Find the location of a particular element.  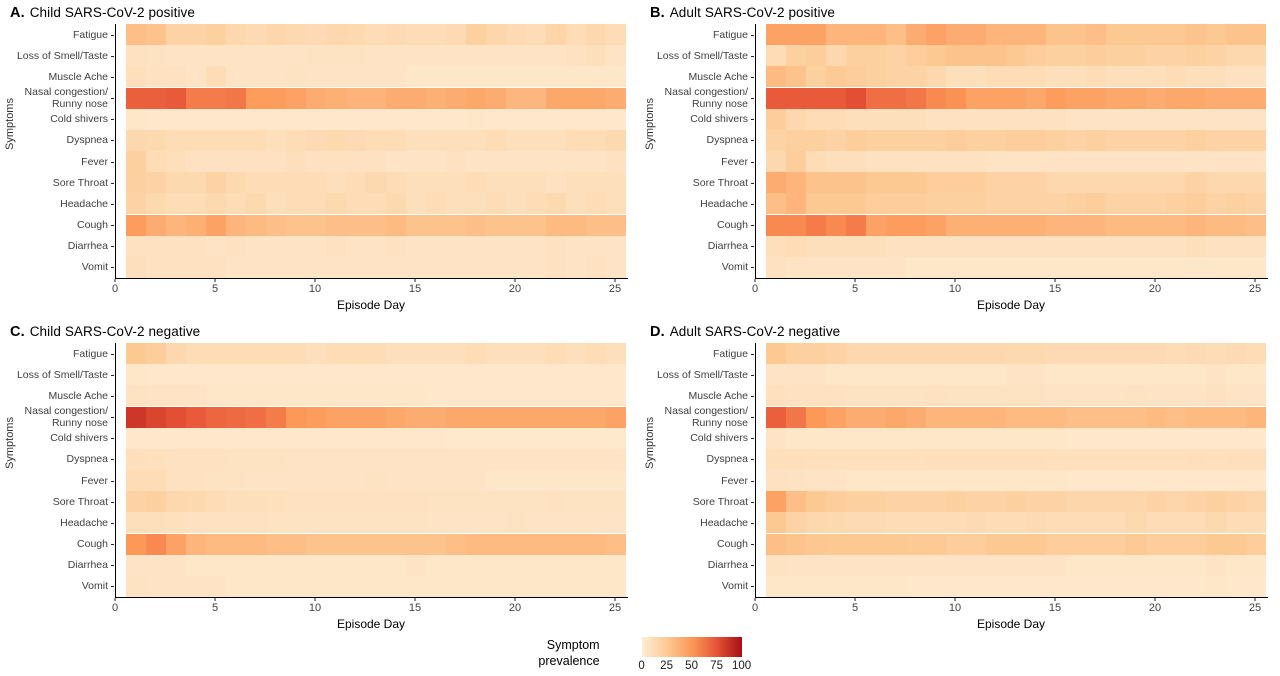

x-axis-tick-label: 10 is located at coordinates (955, 289).